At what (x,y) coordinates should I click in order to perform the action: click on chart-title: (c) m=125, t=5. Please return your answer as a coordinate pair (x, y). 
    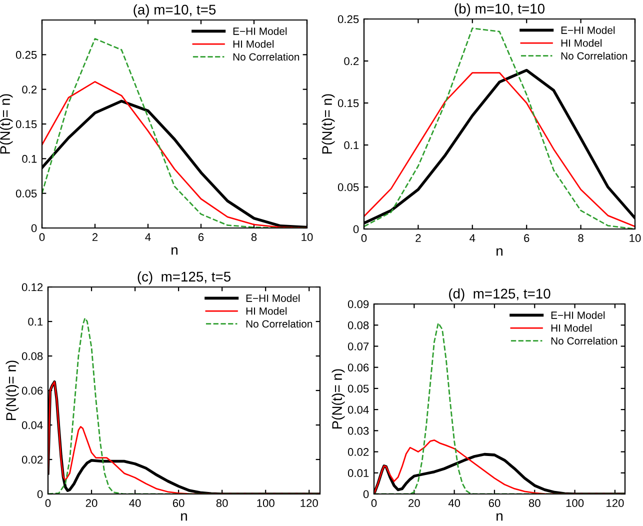
    Looking at the image, I should click on (184, 277).